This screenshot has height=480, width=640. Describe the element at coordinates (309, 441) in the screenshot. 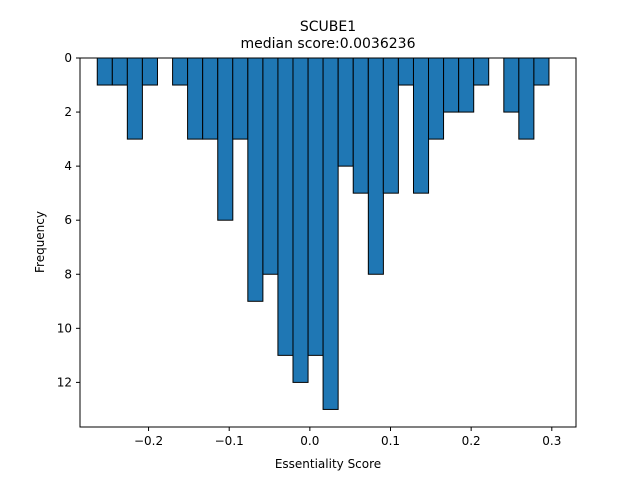

I see `x-tick-label: 0.0` at that location.